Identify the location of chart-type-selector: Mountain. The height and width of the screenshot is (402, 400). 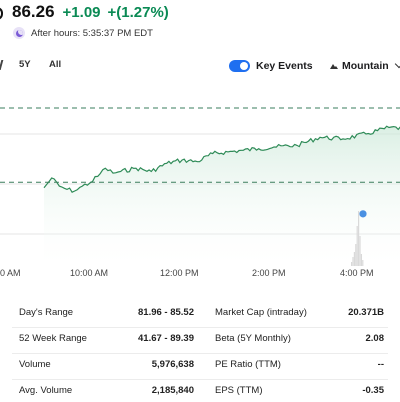
(365, 66).